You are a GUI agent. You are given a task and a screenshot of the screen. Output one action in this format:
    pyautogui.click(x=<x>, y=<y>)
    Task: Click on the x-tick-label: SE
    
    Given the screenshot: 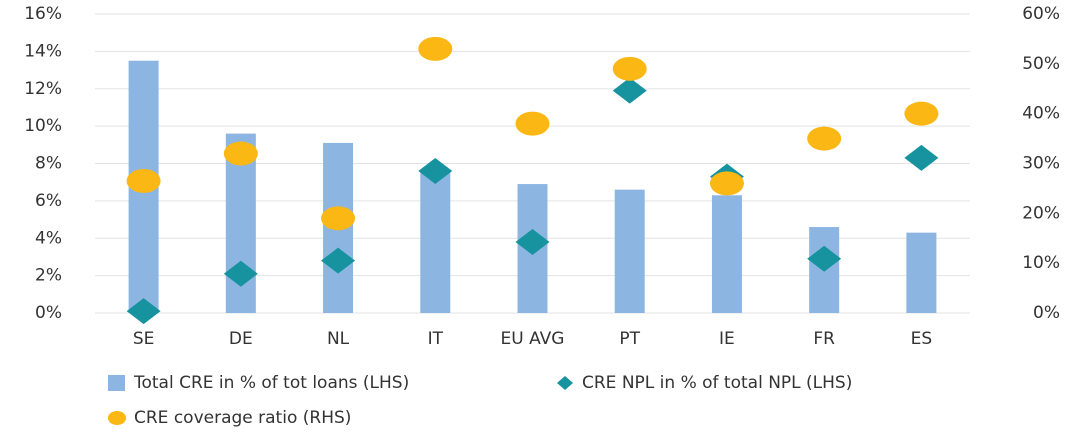 What is the action you would take?
    pyautogui.click(x=144, y=339)
    